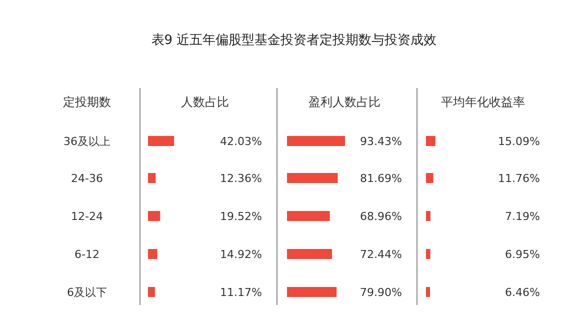  I want to click on x-axis-title: 盈利人数占比, so click(344, 102).